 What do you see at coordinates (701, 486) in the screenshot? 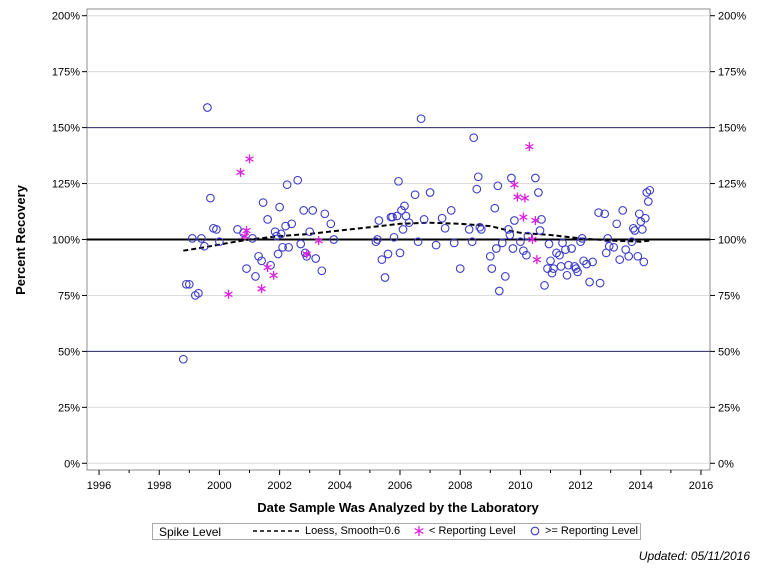
I see `x-tick-label: 2016` at bounding box center [701, 486].